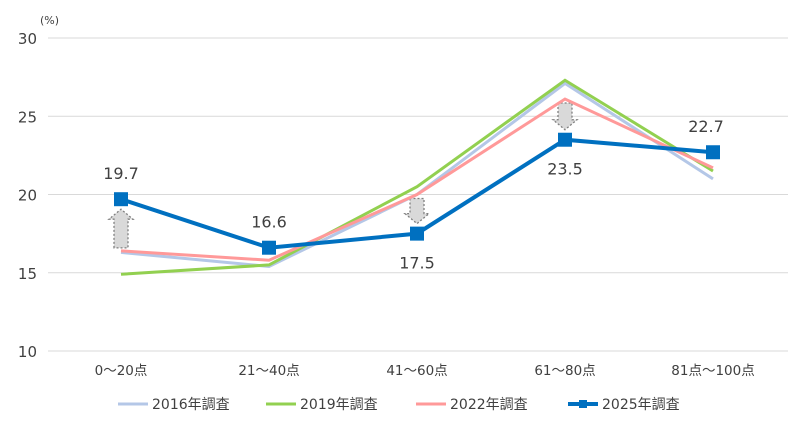  Describe the element at coordinates (121, 371) in the screenshot. I see `x-tick-label: 0～20点` at that location.